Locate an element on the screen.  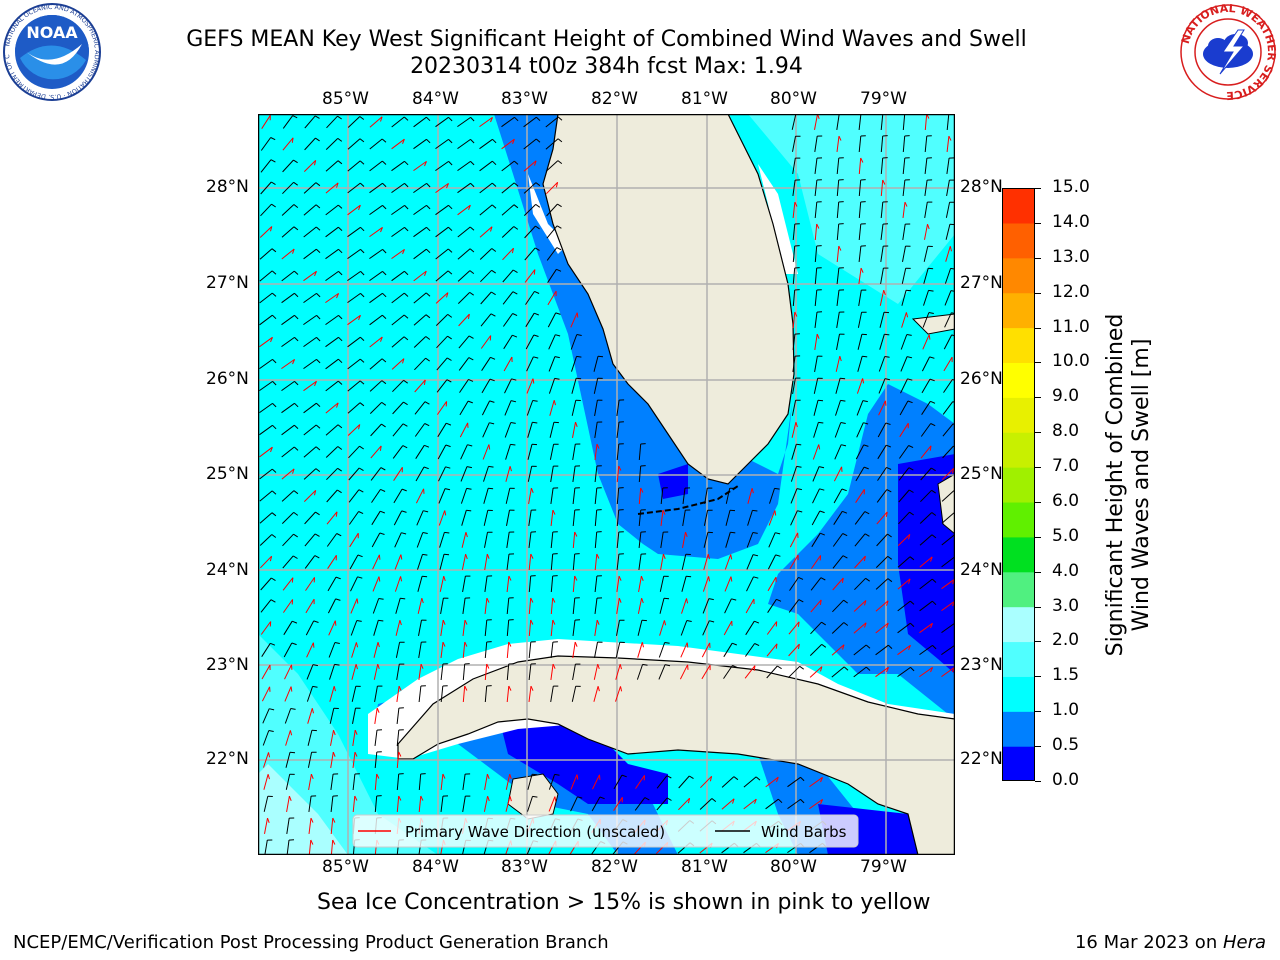
lon-label-top: 85°W is located at coordinates (345, 99).